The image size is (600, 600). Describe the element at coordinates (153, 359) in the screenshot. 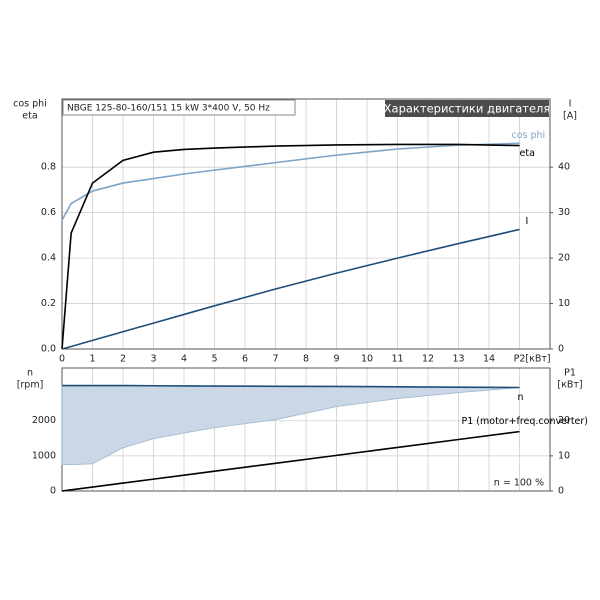

I see `x-tick-label: 3` at that location.